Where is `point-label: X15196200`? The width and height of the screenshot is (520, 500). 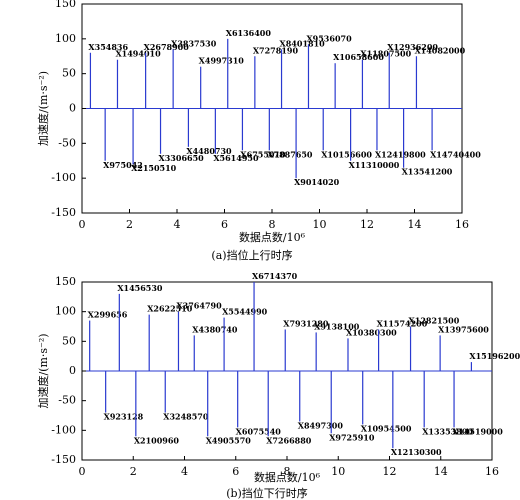
point-label: X15196200 is located at coordinates (494, 356).